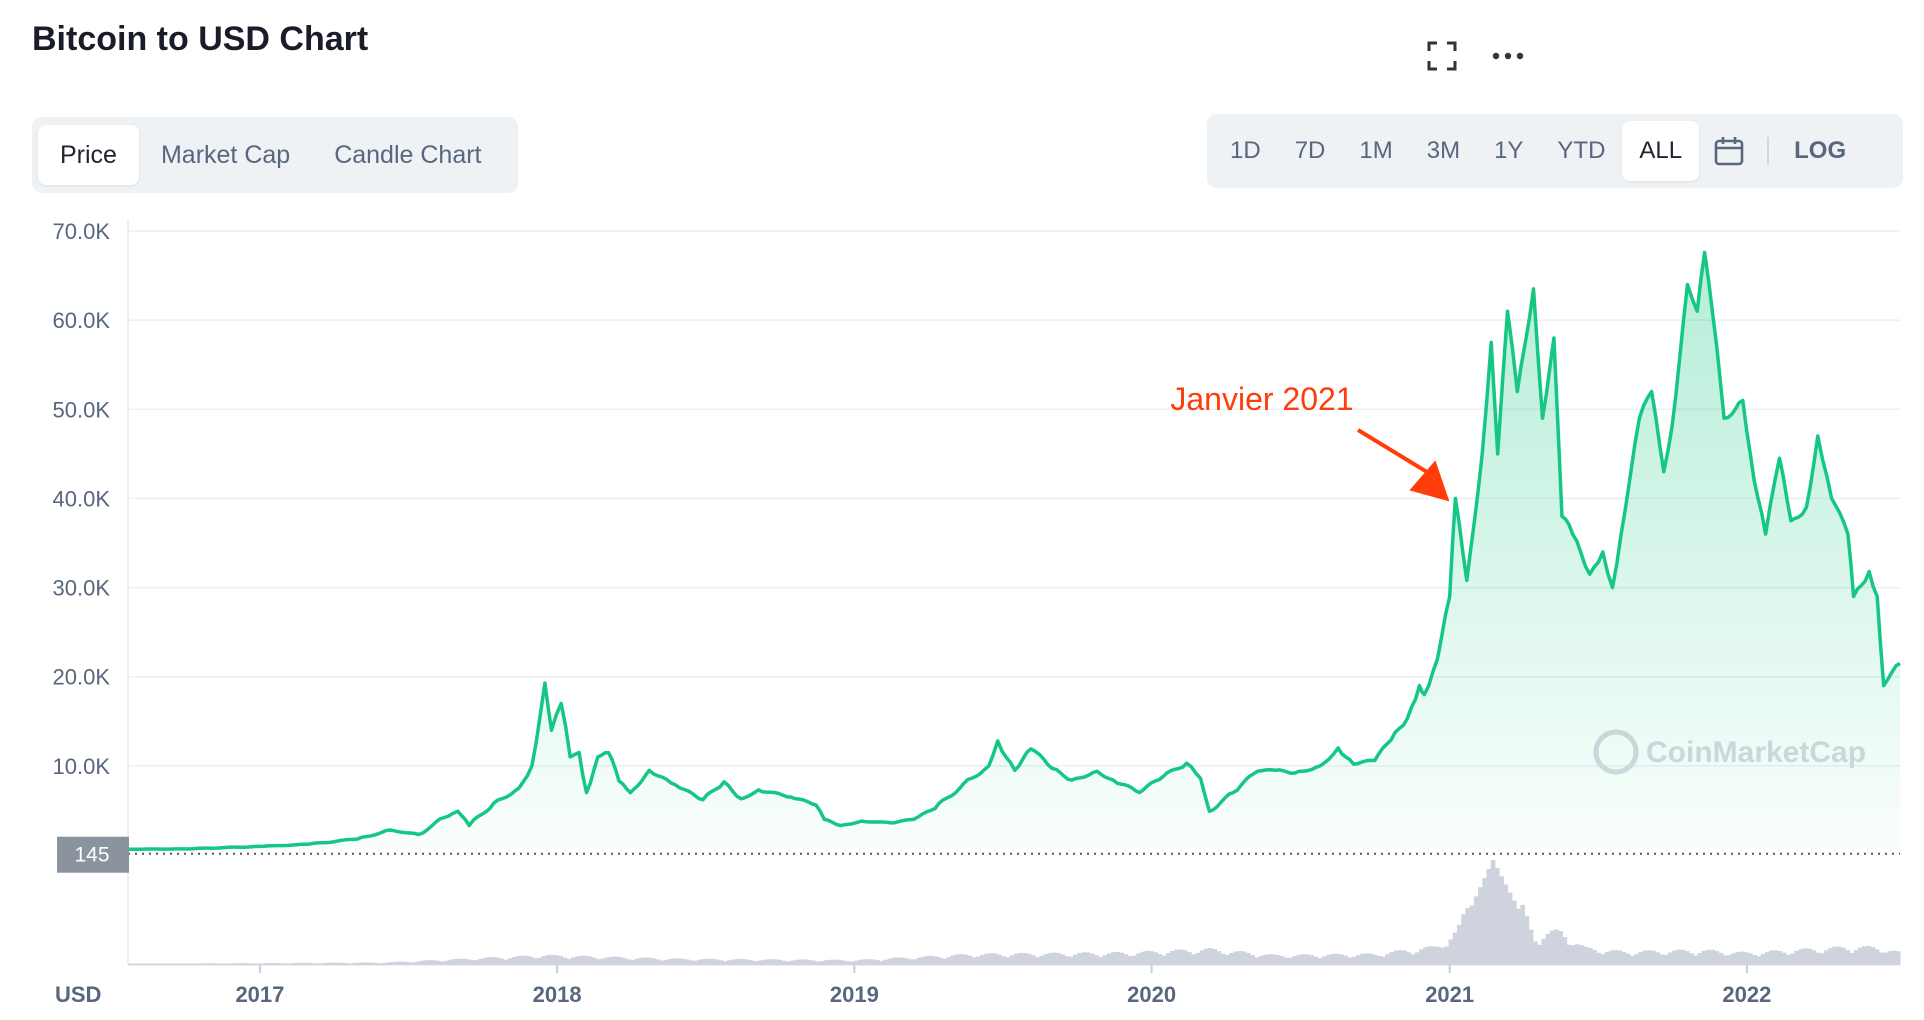 The height and width of the screenshot is (1020, 1924). What do you see at coordinates (1820, 150) in the screenshot?
I see `log-scale-toggle: LOG` at bounding box center [1820, 150].